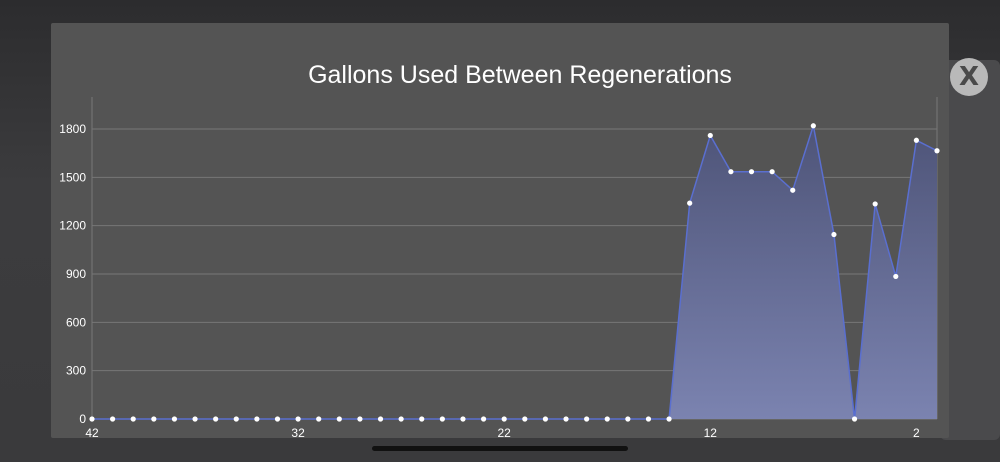 This screenshot has height=462, width=1000. Describe the element at coordinates (92, 433) in the screenshot. I see `x-tick-label: 42` at that location.